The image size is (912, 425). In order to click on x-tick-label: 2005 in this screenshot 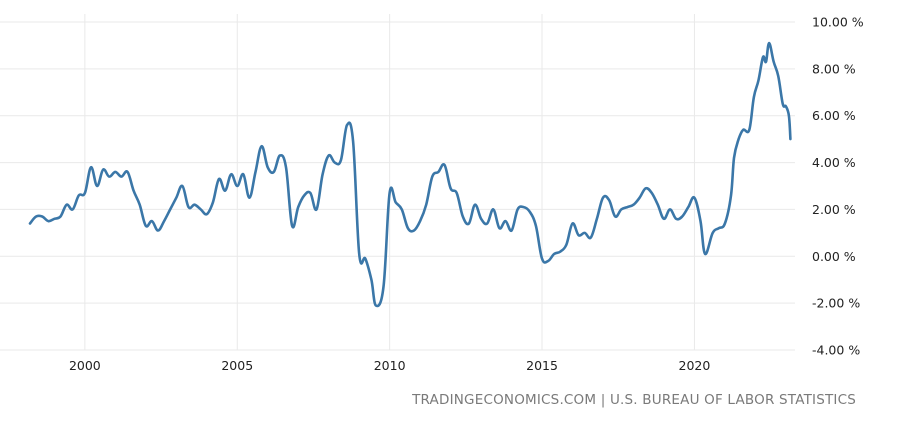, I will do `click(237, 365)`.